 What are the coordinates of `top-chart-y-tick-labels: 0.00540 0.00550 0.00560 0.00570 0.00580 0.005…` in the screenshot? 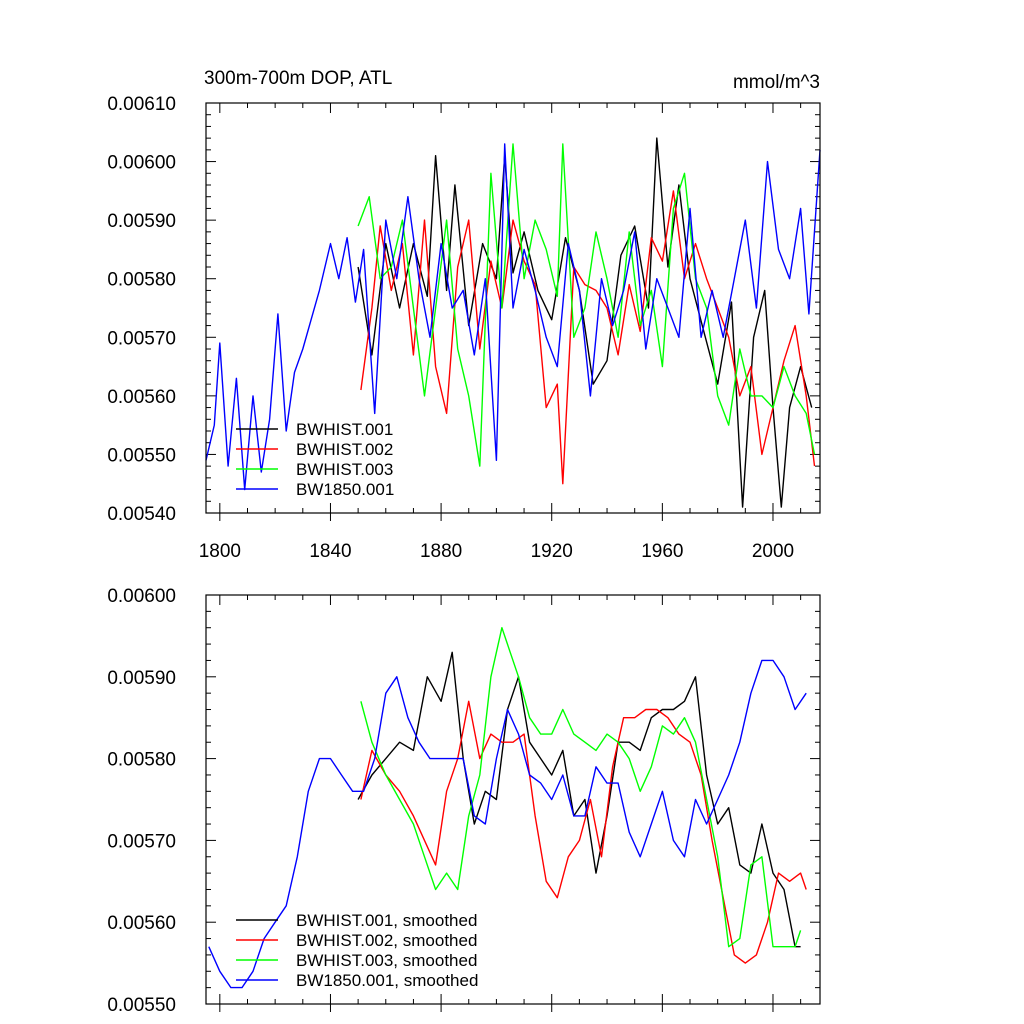 It's located at (141, 309).